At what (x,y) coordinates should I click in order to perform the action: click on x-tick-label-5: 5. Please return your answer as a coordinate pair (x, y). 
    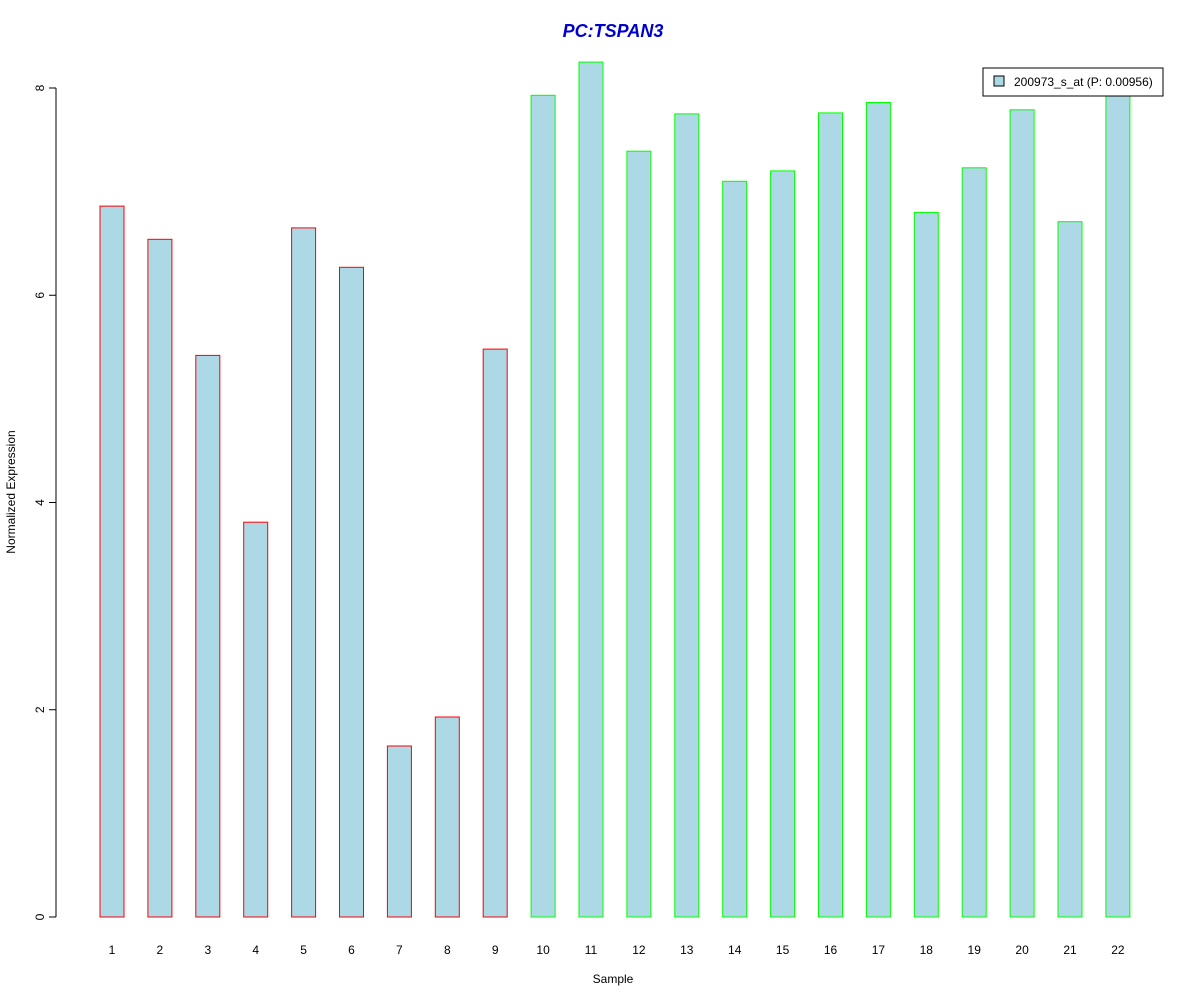
    Looking at the image, I should click on (303, 950).